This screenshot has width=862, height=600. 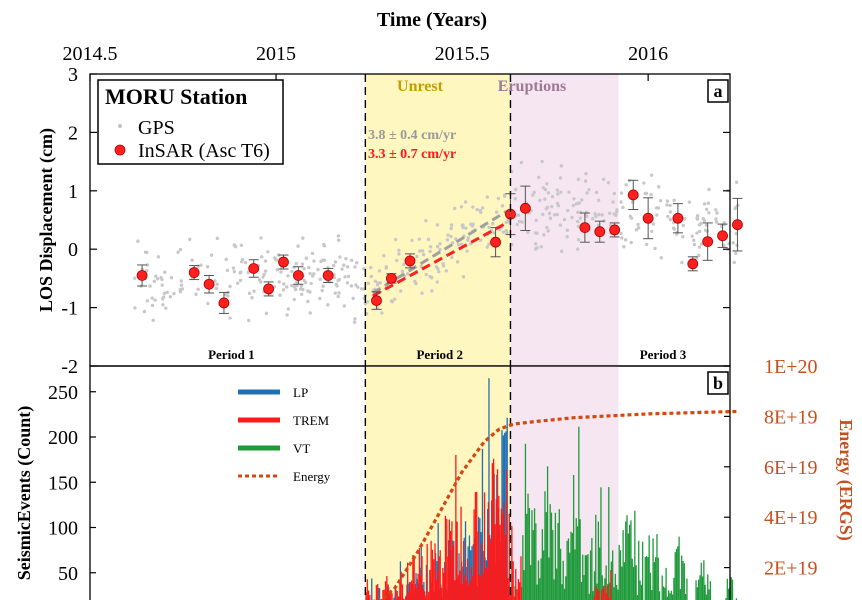 I want to click on top-tick-label: 2014.5, so click(x=90, y=54).